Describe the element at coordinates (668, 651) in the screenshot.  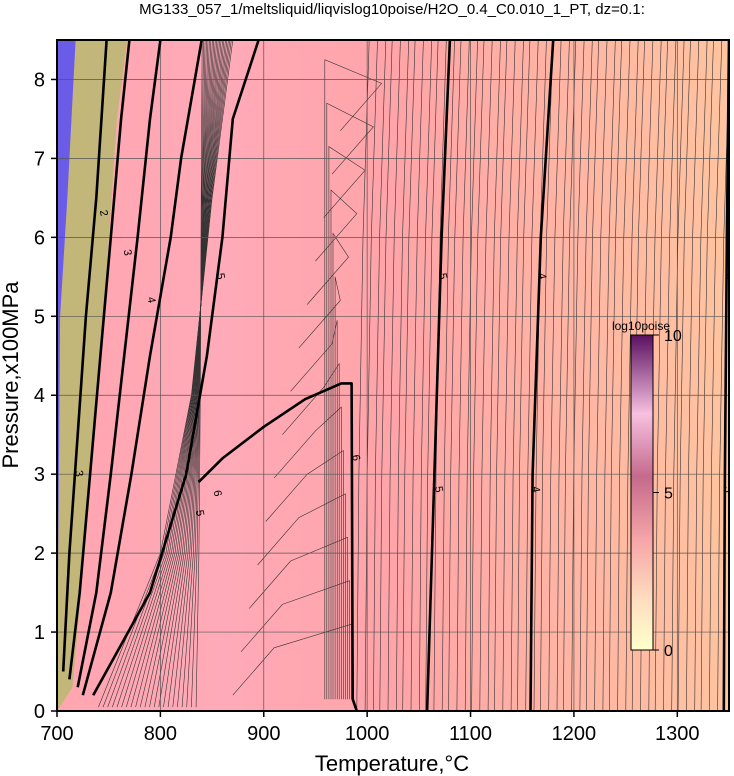
I see `colorbar-tick-label: 0` at that location.